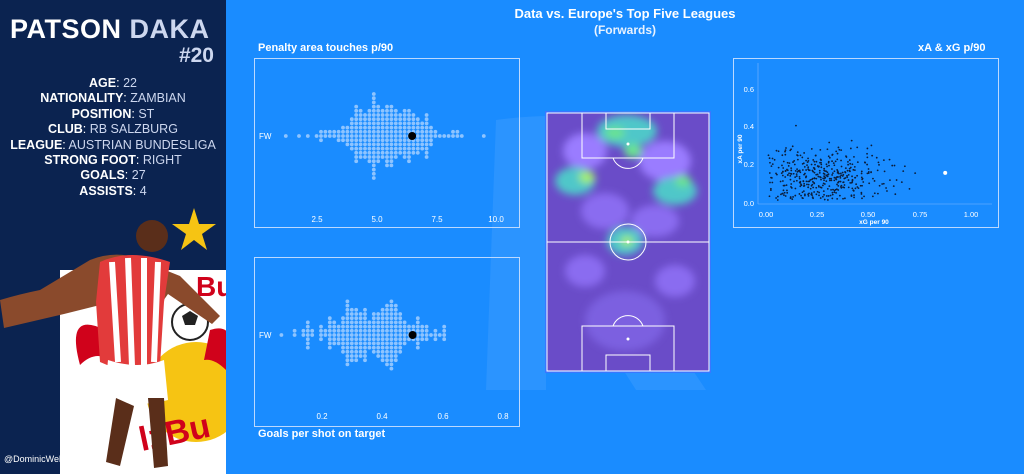 Image resolution: width=1024 pixels, height=474 pixels. What do you see at coordinates (766, 214) in the screenshot?
I see `xaxg-xtick-1: 0.00` at bounding box center [766, 214].